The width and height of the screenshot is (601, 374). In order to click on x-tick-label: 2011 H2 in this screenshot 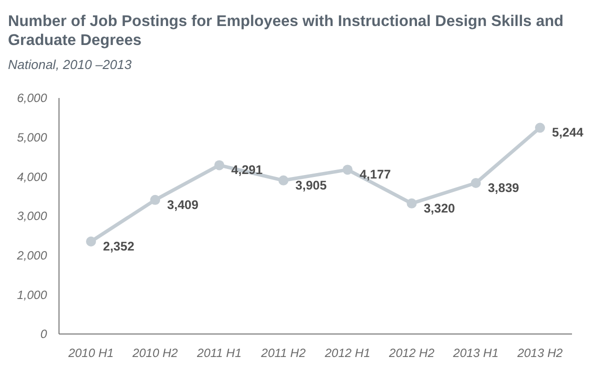, I will do `click(283, 353)`.